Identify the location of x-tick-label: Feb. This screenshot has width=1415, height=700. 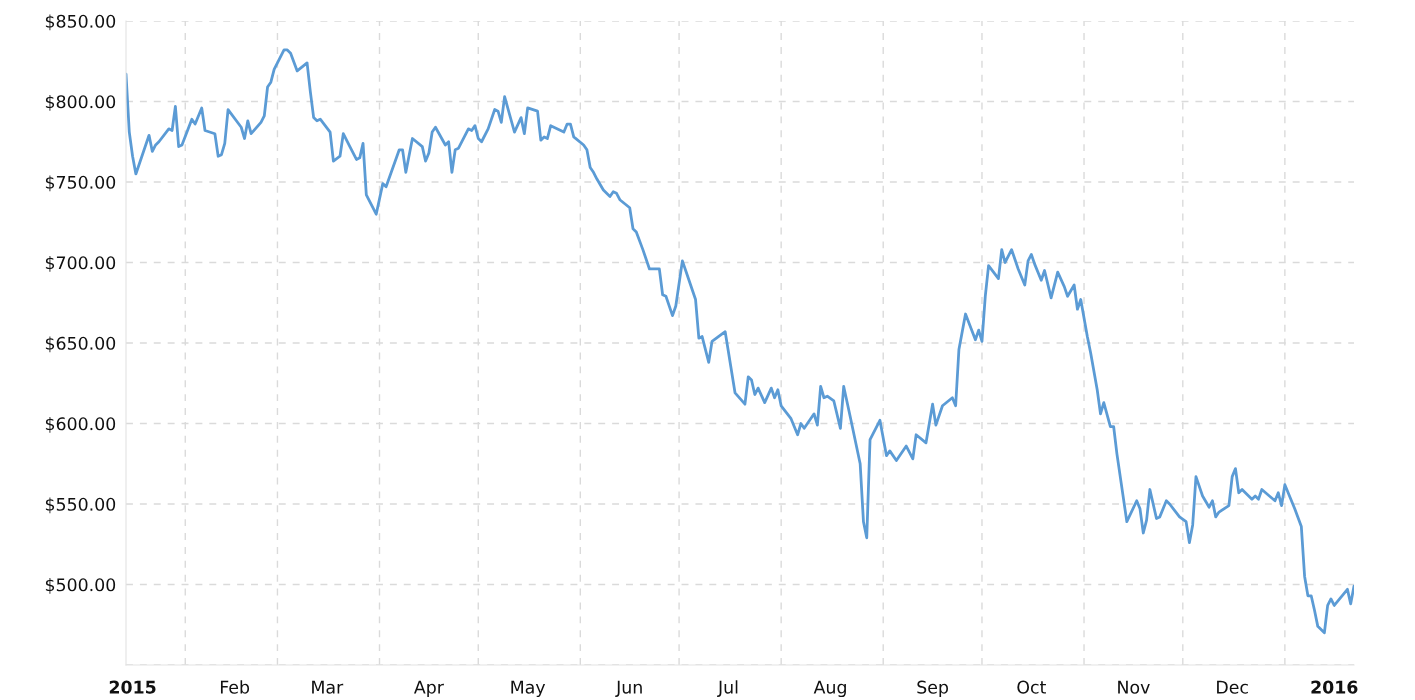
(235, 687).